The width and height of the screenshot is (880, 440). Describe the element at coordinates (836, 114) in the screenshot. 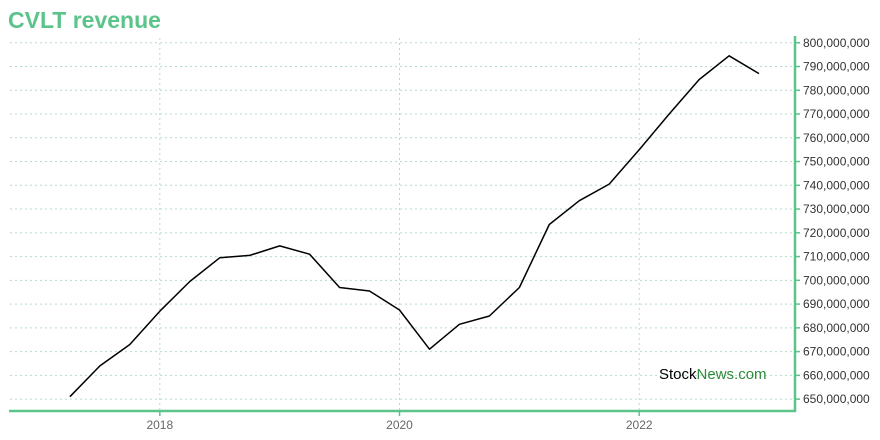

I see `y-tick-label: 770,000,000` at that location.